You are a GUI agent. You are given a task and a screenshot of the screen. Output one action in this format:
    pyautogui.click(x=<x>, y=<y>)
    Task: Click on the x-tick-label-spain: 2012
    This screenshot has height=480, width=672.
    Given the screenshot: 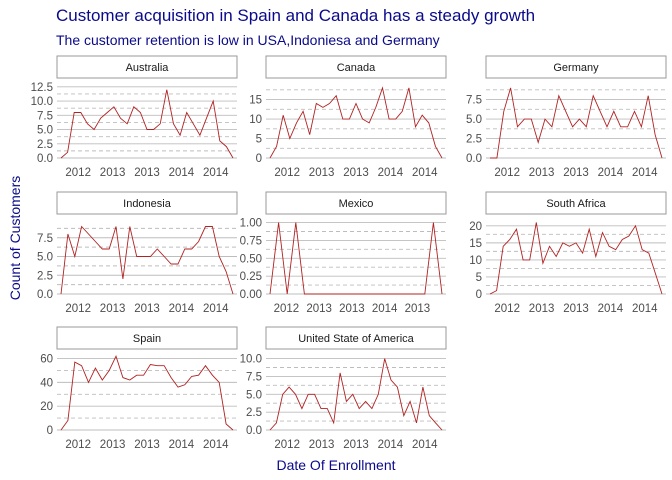 What is the action you would take?
    pyautogui.click(x=78, y=445)
    